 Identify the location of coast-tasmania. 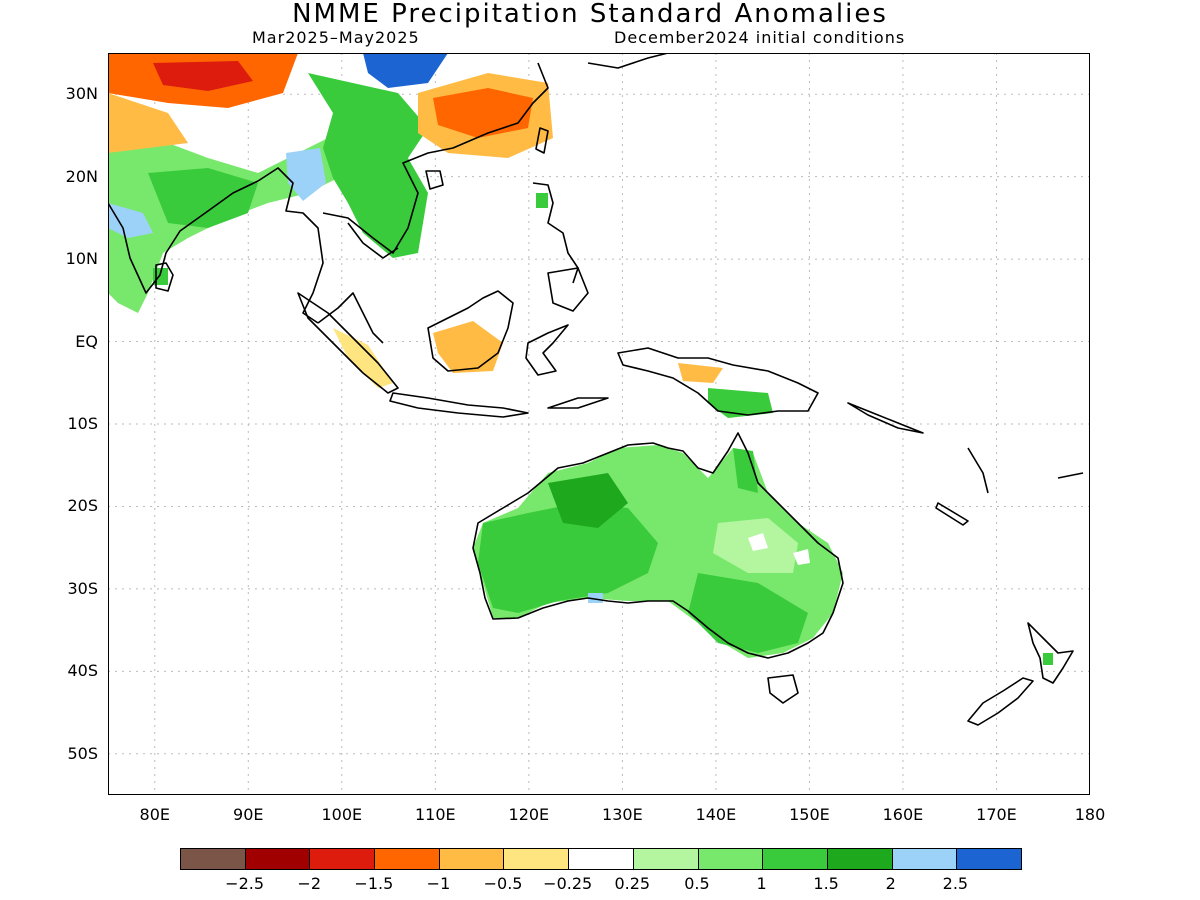
(783, 689).